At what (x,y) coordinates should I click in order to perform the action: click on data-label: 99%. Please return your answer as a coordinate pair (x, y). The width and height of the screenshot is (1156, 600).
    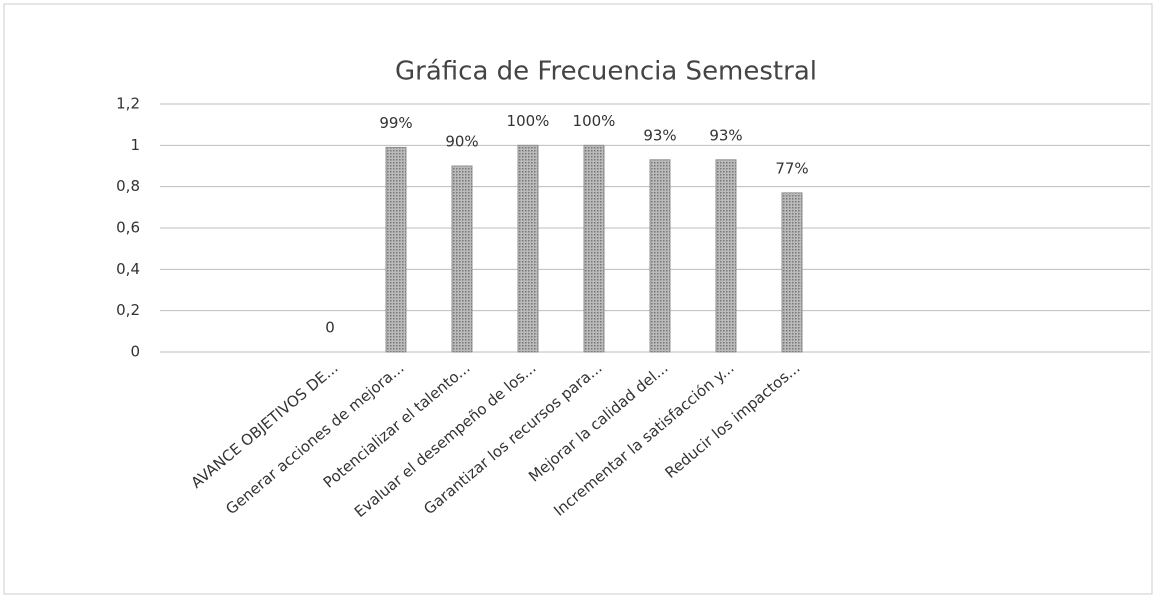
    Looking at the image, I should click on (395, 123).